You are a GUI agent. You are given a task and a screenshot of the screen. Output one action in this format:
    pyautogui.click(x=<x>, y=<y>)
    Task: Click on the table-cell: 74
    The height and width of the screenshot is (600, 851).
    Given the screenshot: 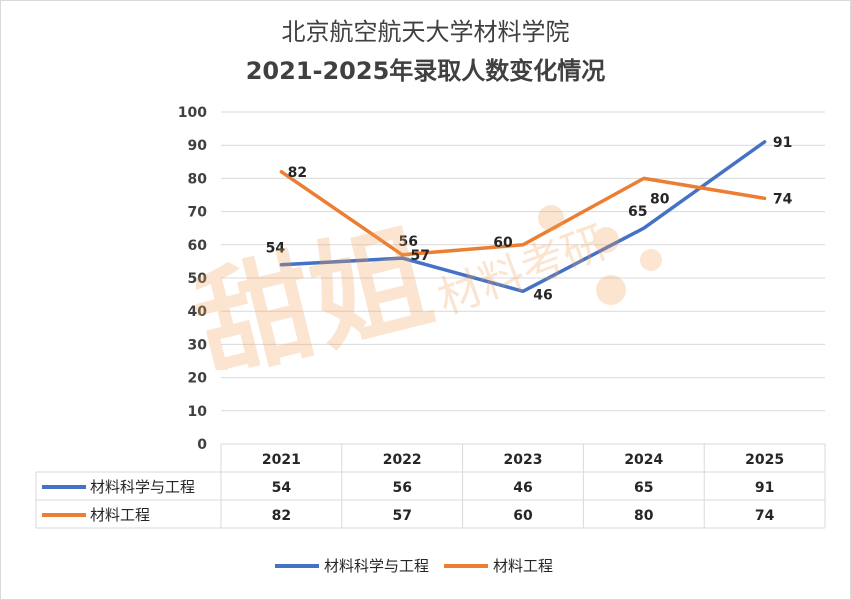 What is the action you would take?
    pyautogui.click(x=765, y=516)
    